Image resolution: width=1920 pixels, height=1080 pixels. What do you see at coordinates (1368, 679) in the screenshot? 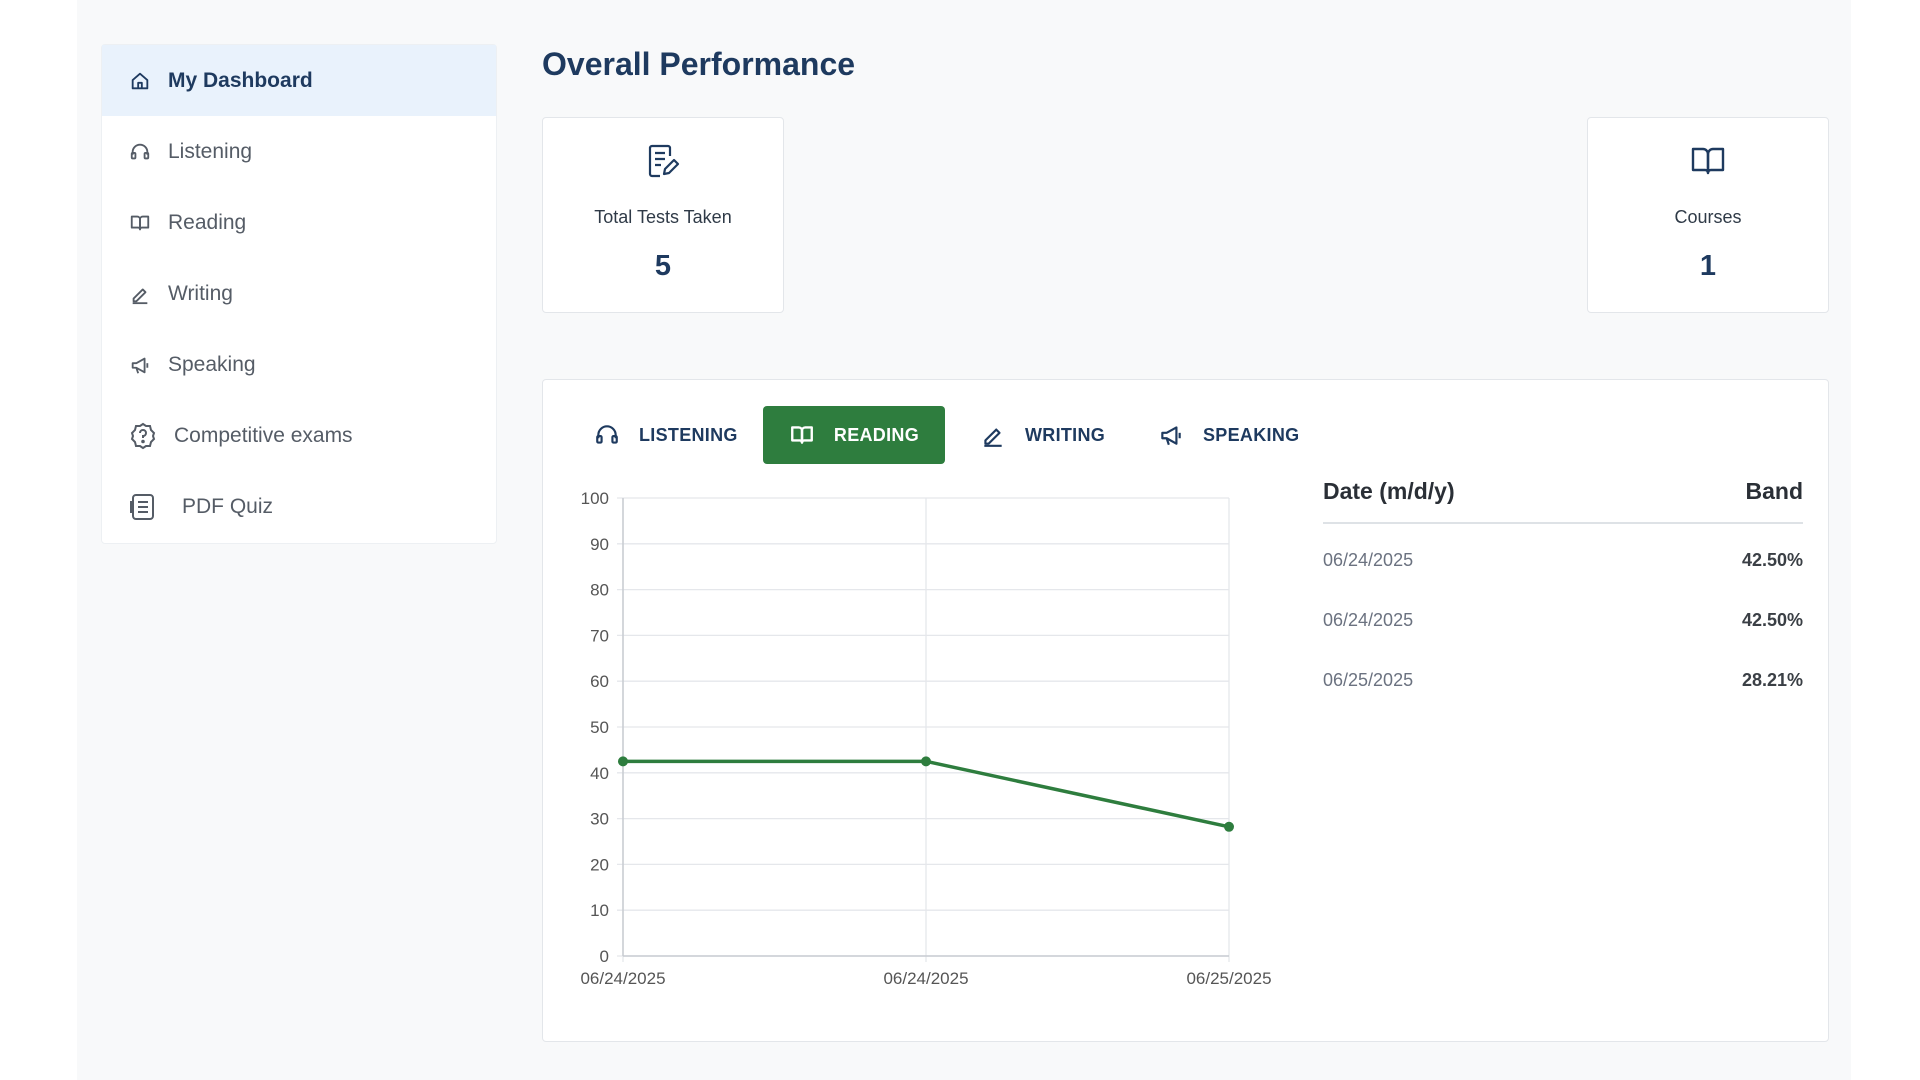
I see `row-date: 06/25/2025` at bounding box center [1368, 679].